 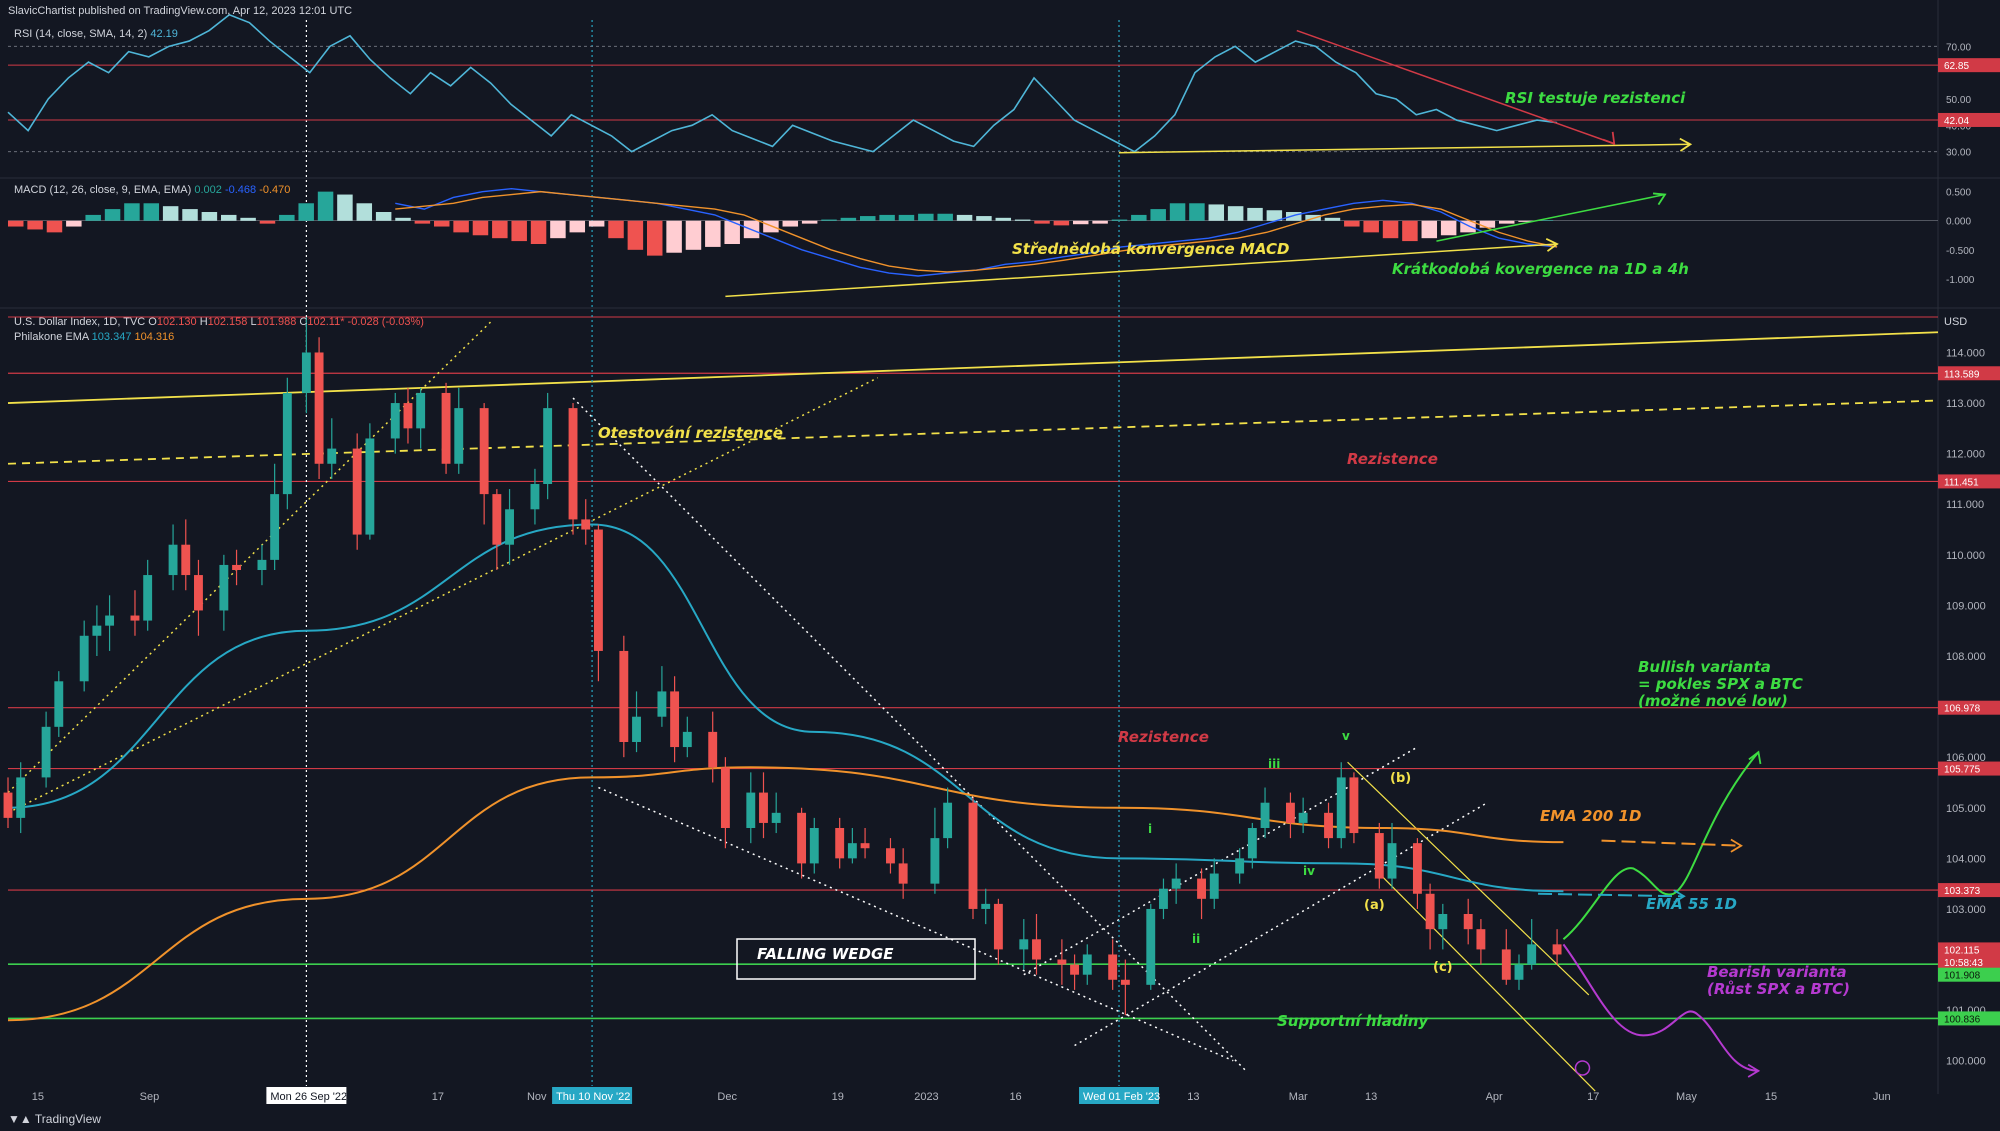 What do you see at coordinates (1163, 737) in the screenshot?
I see `annotation-rezistence-mid: Rezistence` at bounding box center [1163, 737].